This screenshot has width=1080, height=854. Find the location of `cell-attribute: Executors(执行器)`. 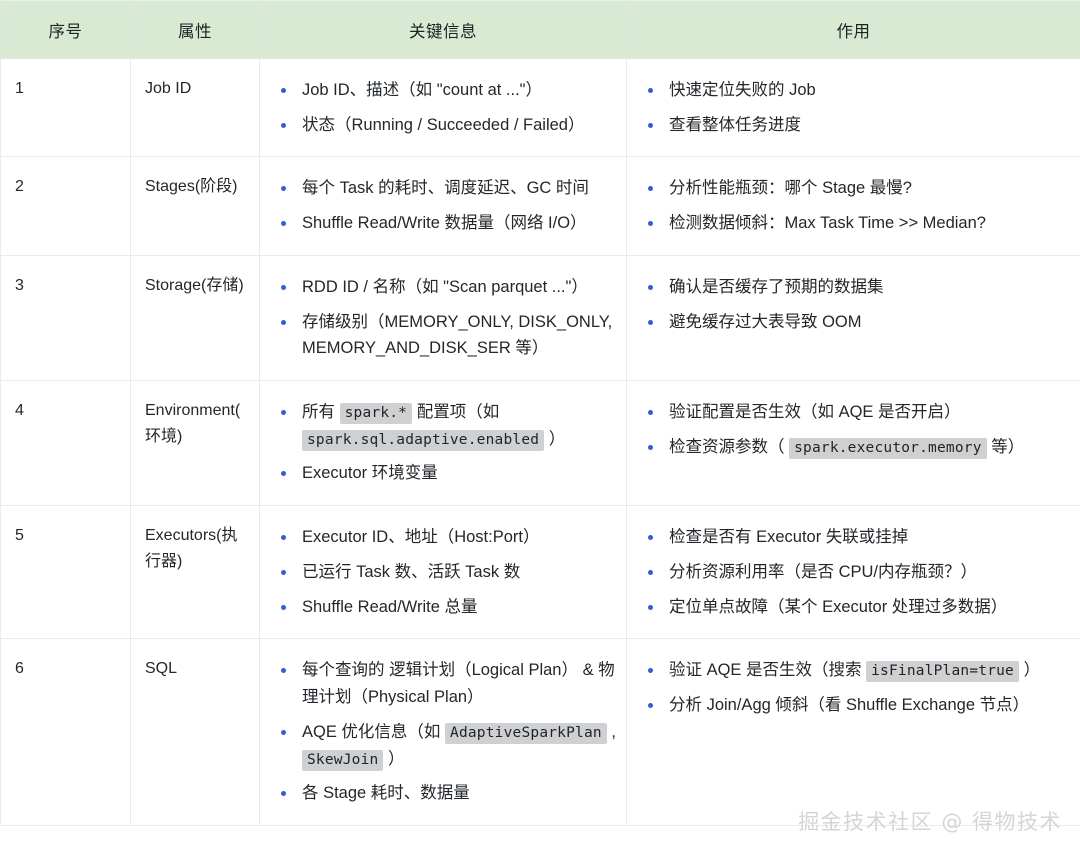

cell-attribute: Executors(执行器) is located at coordinates (195, 572).